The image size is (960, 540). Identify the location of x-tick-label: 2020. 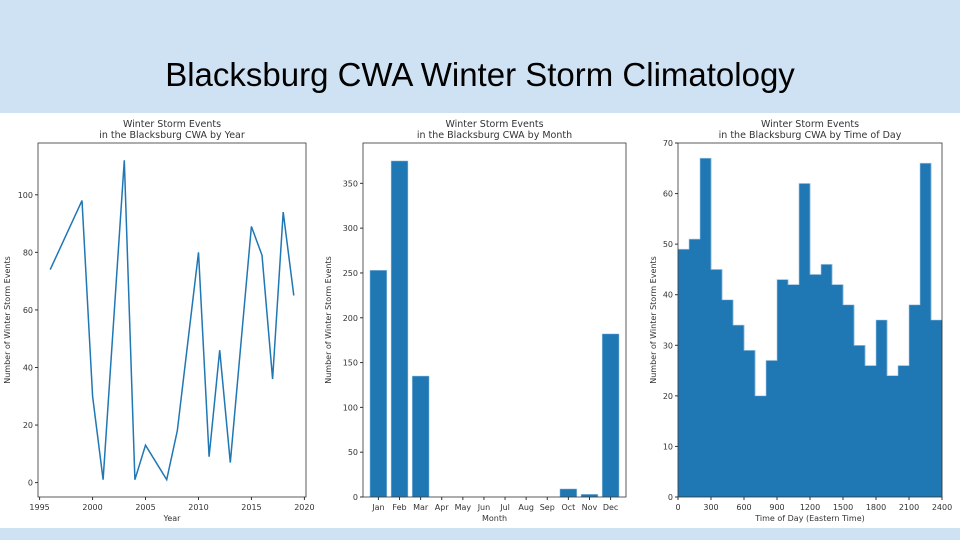
(304, 507).